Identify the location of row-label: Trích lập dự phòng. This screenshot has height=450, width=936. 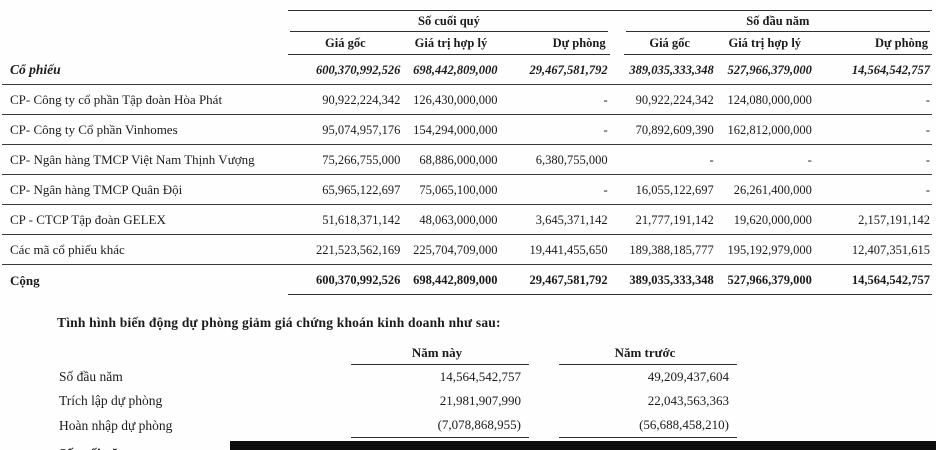
(111, 400).